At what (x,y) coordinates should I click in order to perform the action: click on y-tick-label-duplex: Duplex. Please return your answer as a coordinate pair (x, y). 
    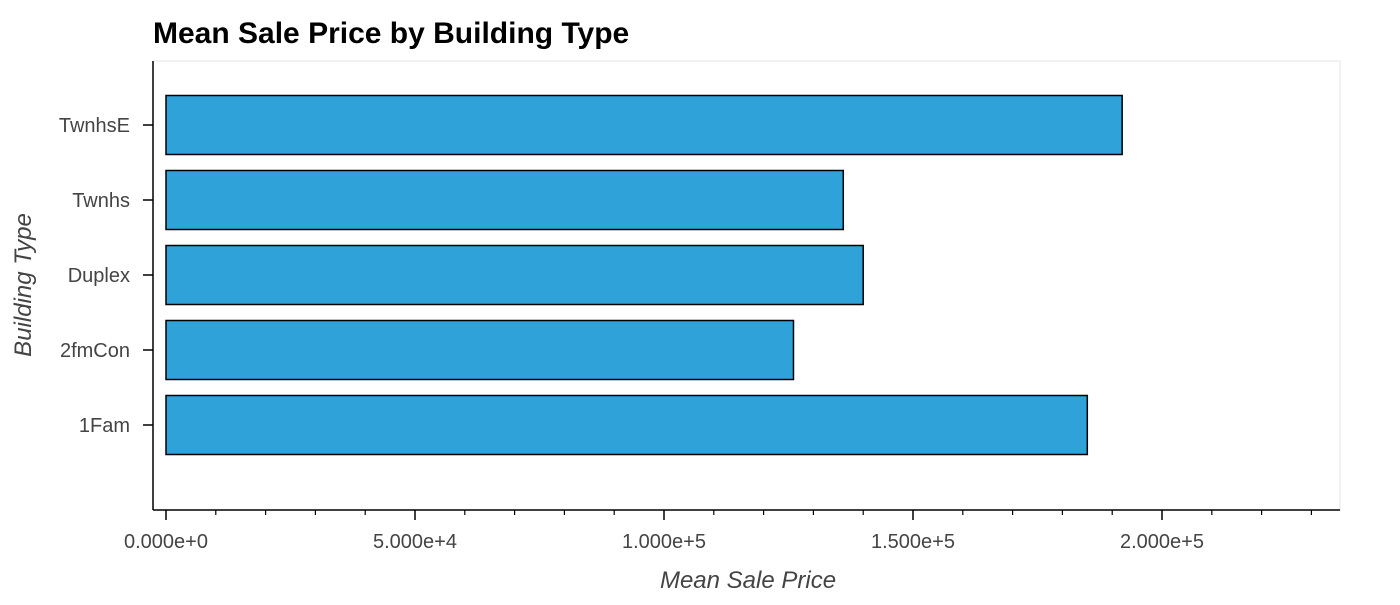
    Looking at the image, I should click on (99, 276).